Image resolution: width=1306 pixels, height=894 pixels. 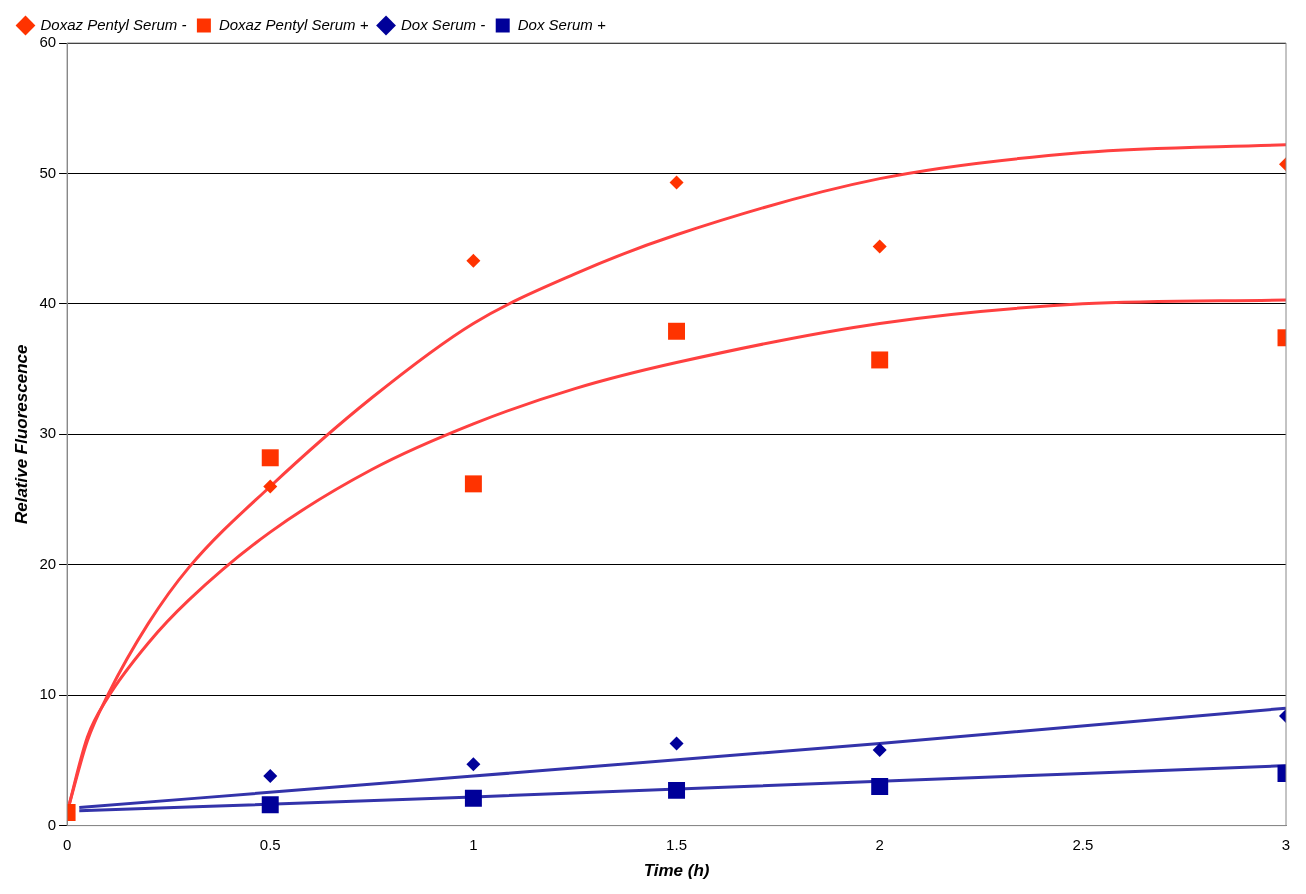 What do you see at coordinates (1083, 844) in the screenshot?
I see `x-tick-label: 2.5` at bounding box center [1083, 844].